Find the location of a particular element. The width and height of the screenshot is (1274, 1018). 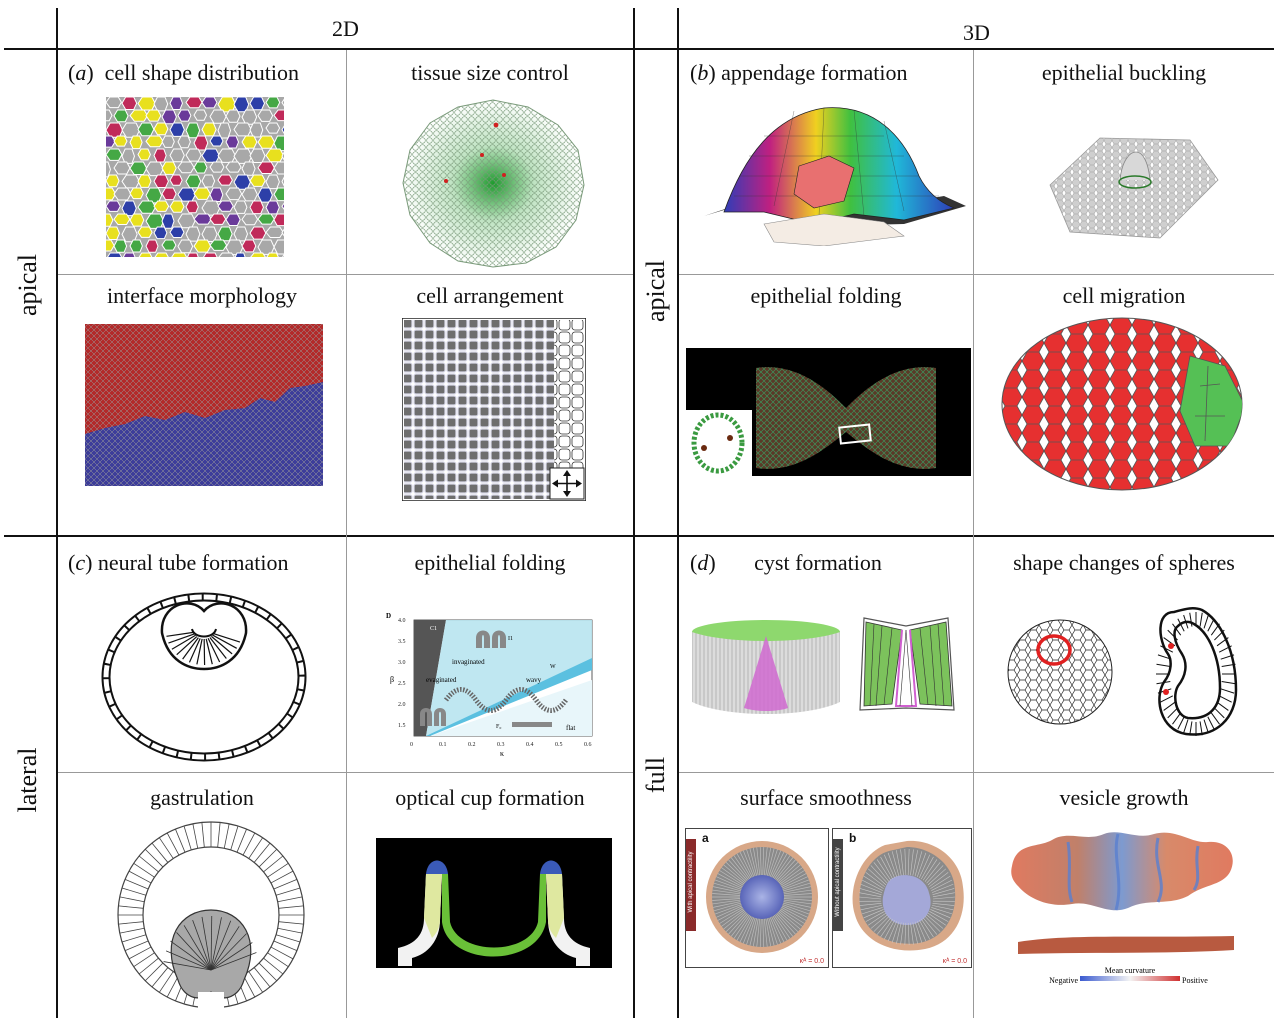

vesicle-figure: Mean curvature Negative Positive is located at coordinates (1122, 908).